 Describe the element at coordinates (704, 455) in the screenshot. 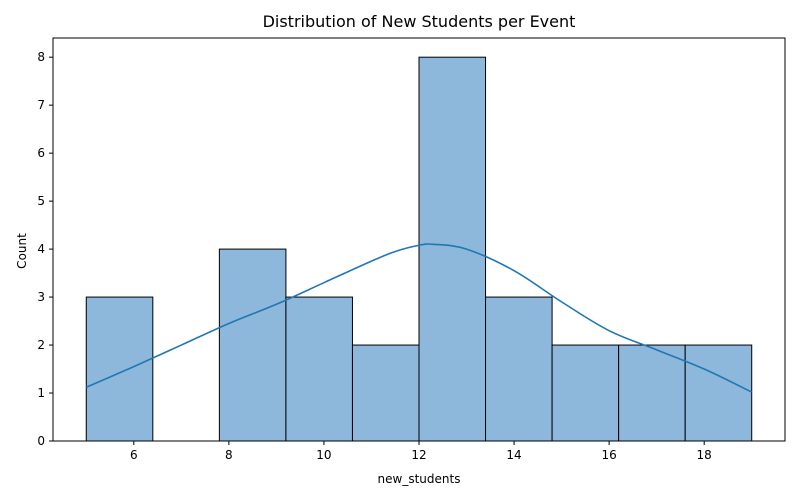

I see `x-tick-label: 18` at that location.